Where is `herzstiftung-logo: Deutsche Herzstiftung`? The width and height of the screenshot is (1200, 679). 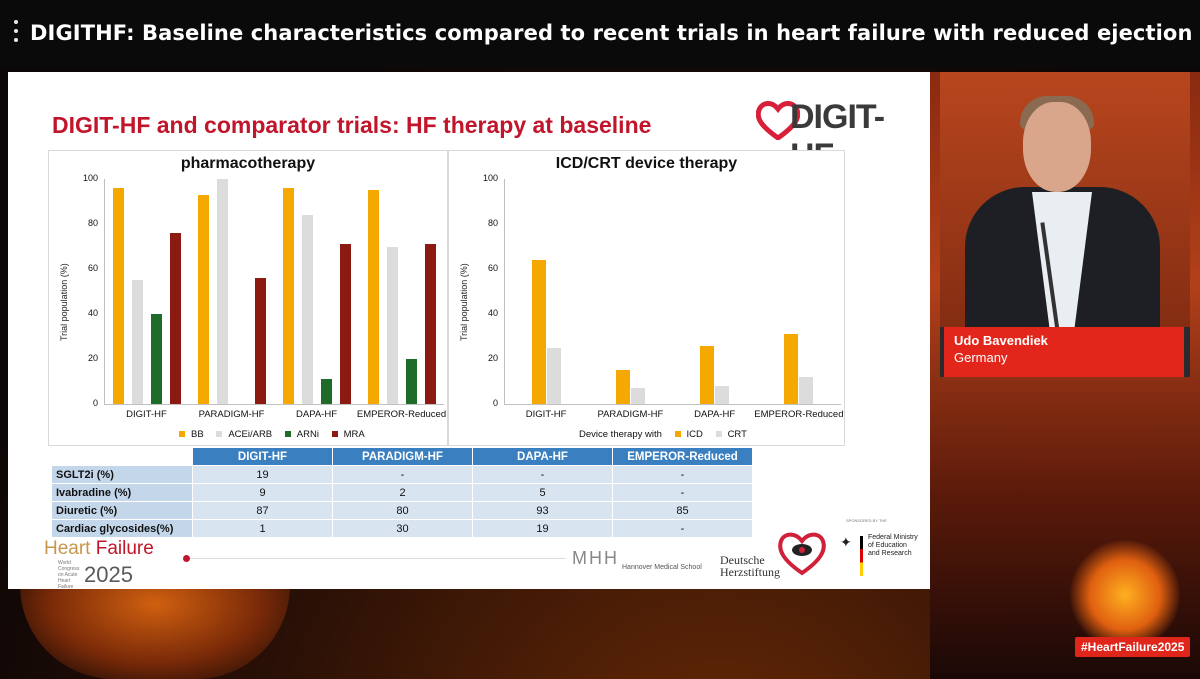 herzstiftung-logo: Deutsche Herzstiftung is located at coordinates (750, 566).